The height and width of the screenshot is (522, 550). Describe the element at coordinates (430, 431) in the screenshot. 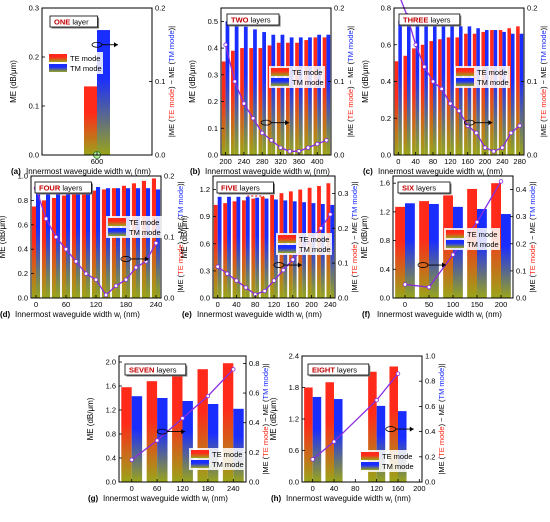

I see `y2-tick-label: 0.4` at that location.